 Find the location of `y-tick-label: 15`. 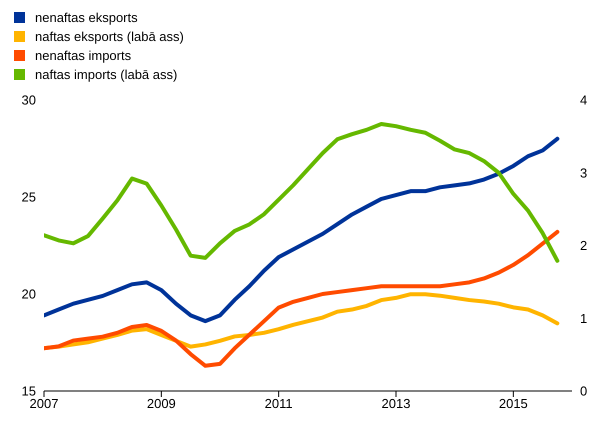

y-tick-label: 15 is located at coordinates (29, 391).